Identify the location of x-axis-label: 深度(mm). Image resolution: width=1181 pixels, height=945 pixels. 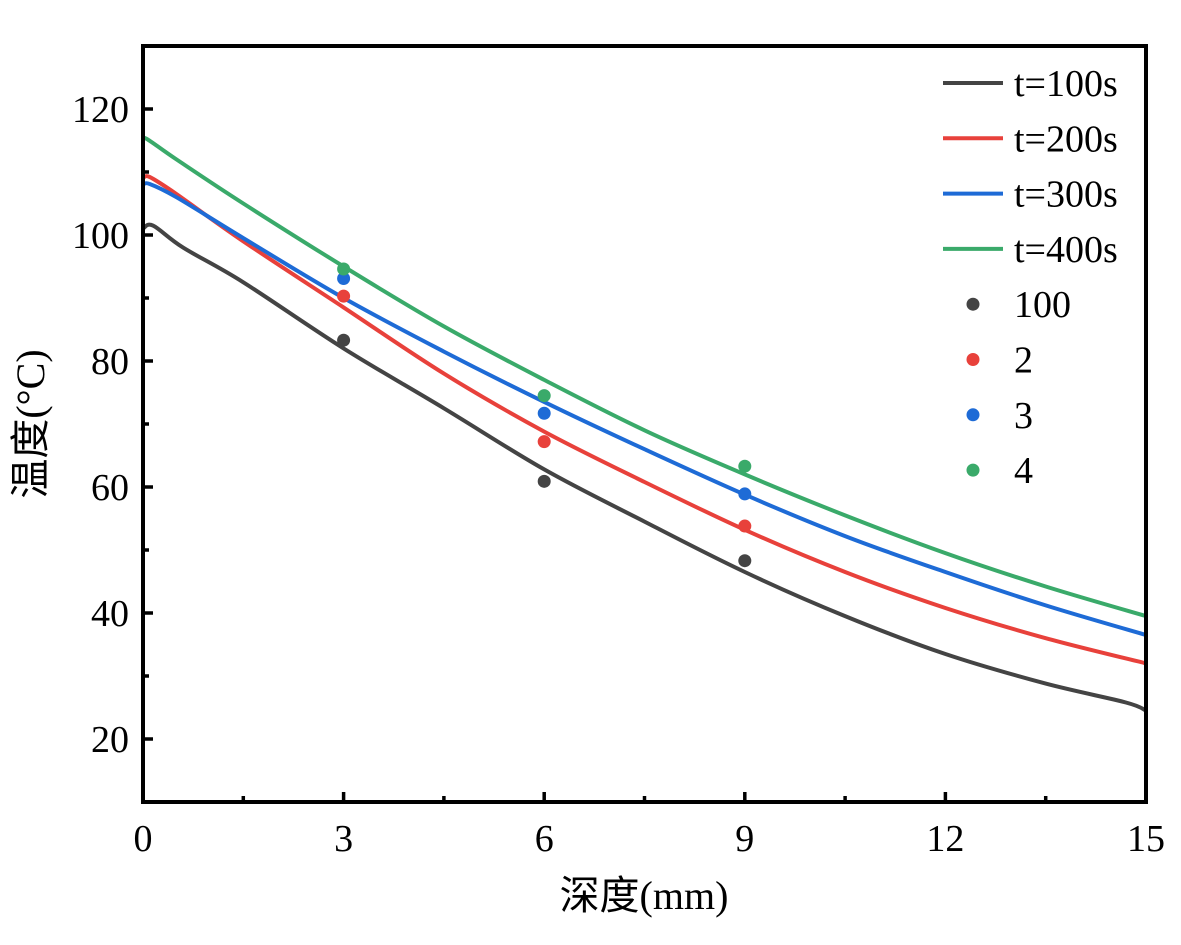
(644, 895).